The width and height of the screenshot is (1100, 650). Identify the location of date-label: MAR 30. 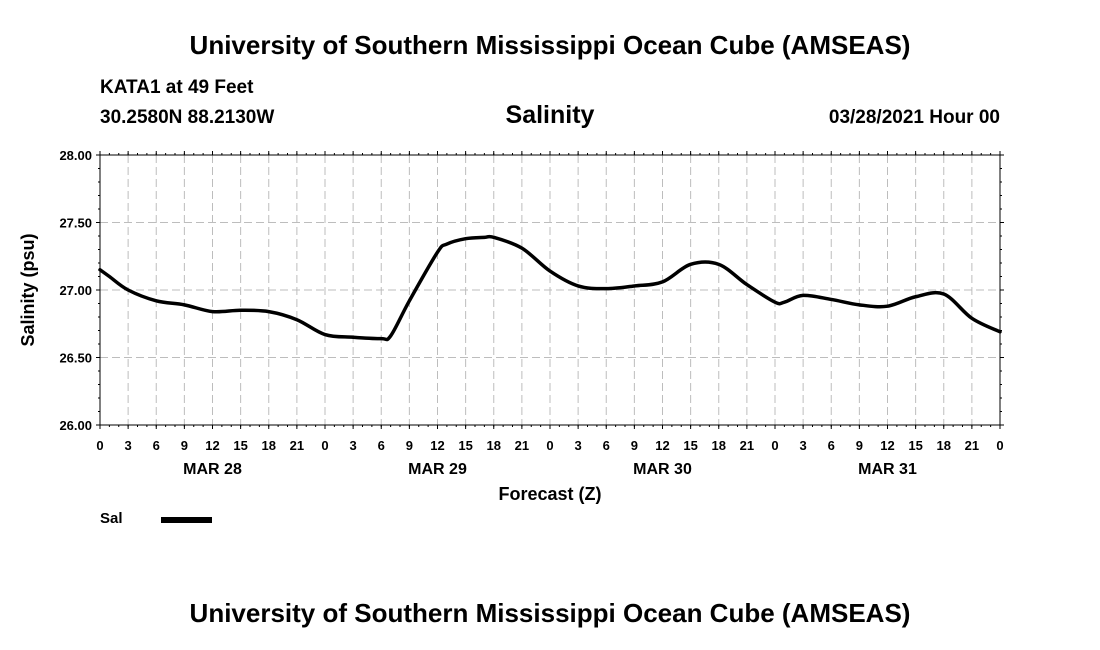
(662, 469).